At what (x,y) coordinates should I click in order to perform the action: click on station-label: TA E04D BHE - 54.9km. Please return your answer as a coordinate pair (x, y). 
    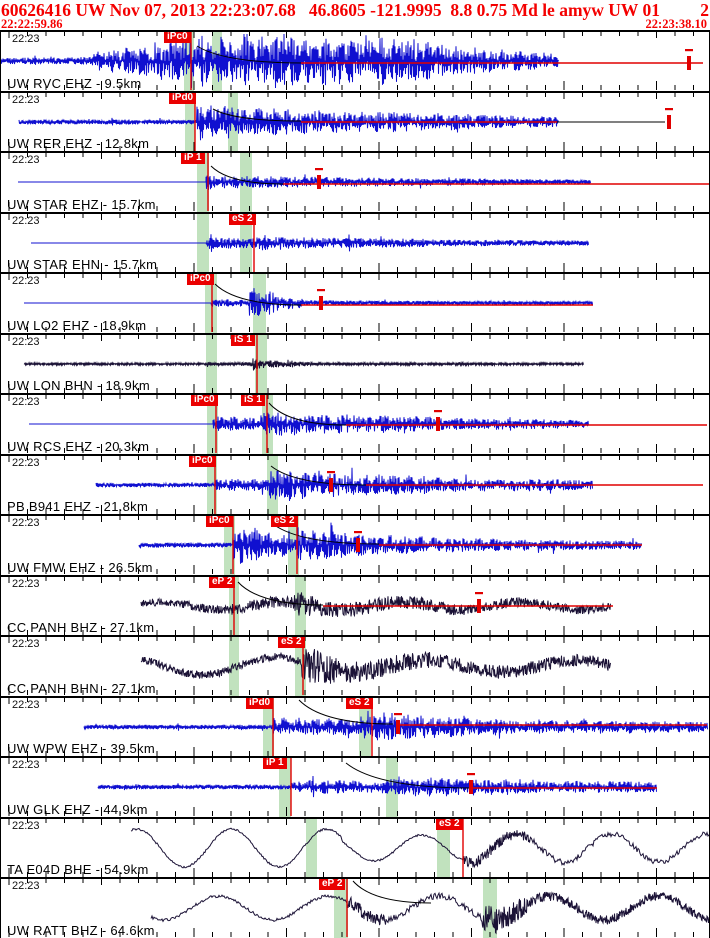
    Looking at the image, I should click on (78, 869).